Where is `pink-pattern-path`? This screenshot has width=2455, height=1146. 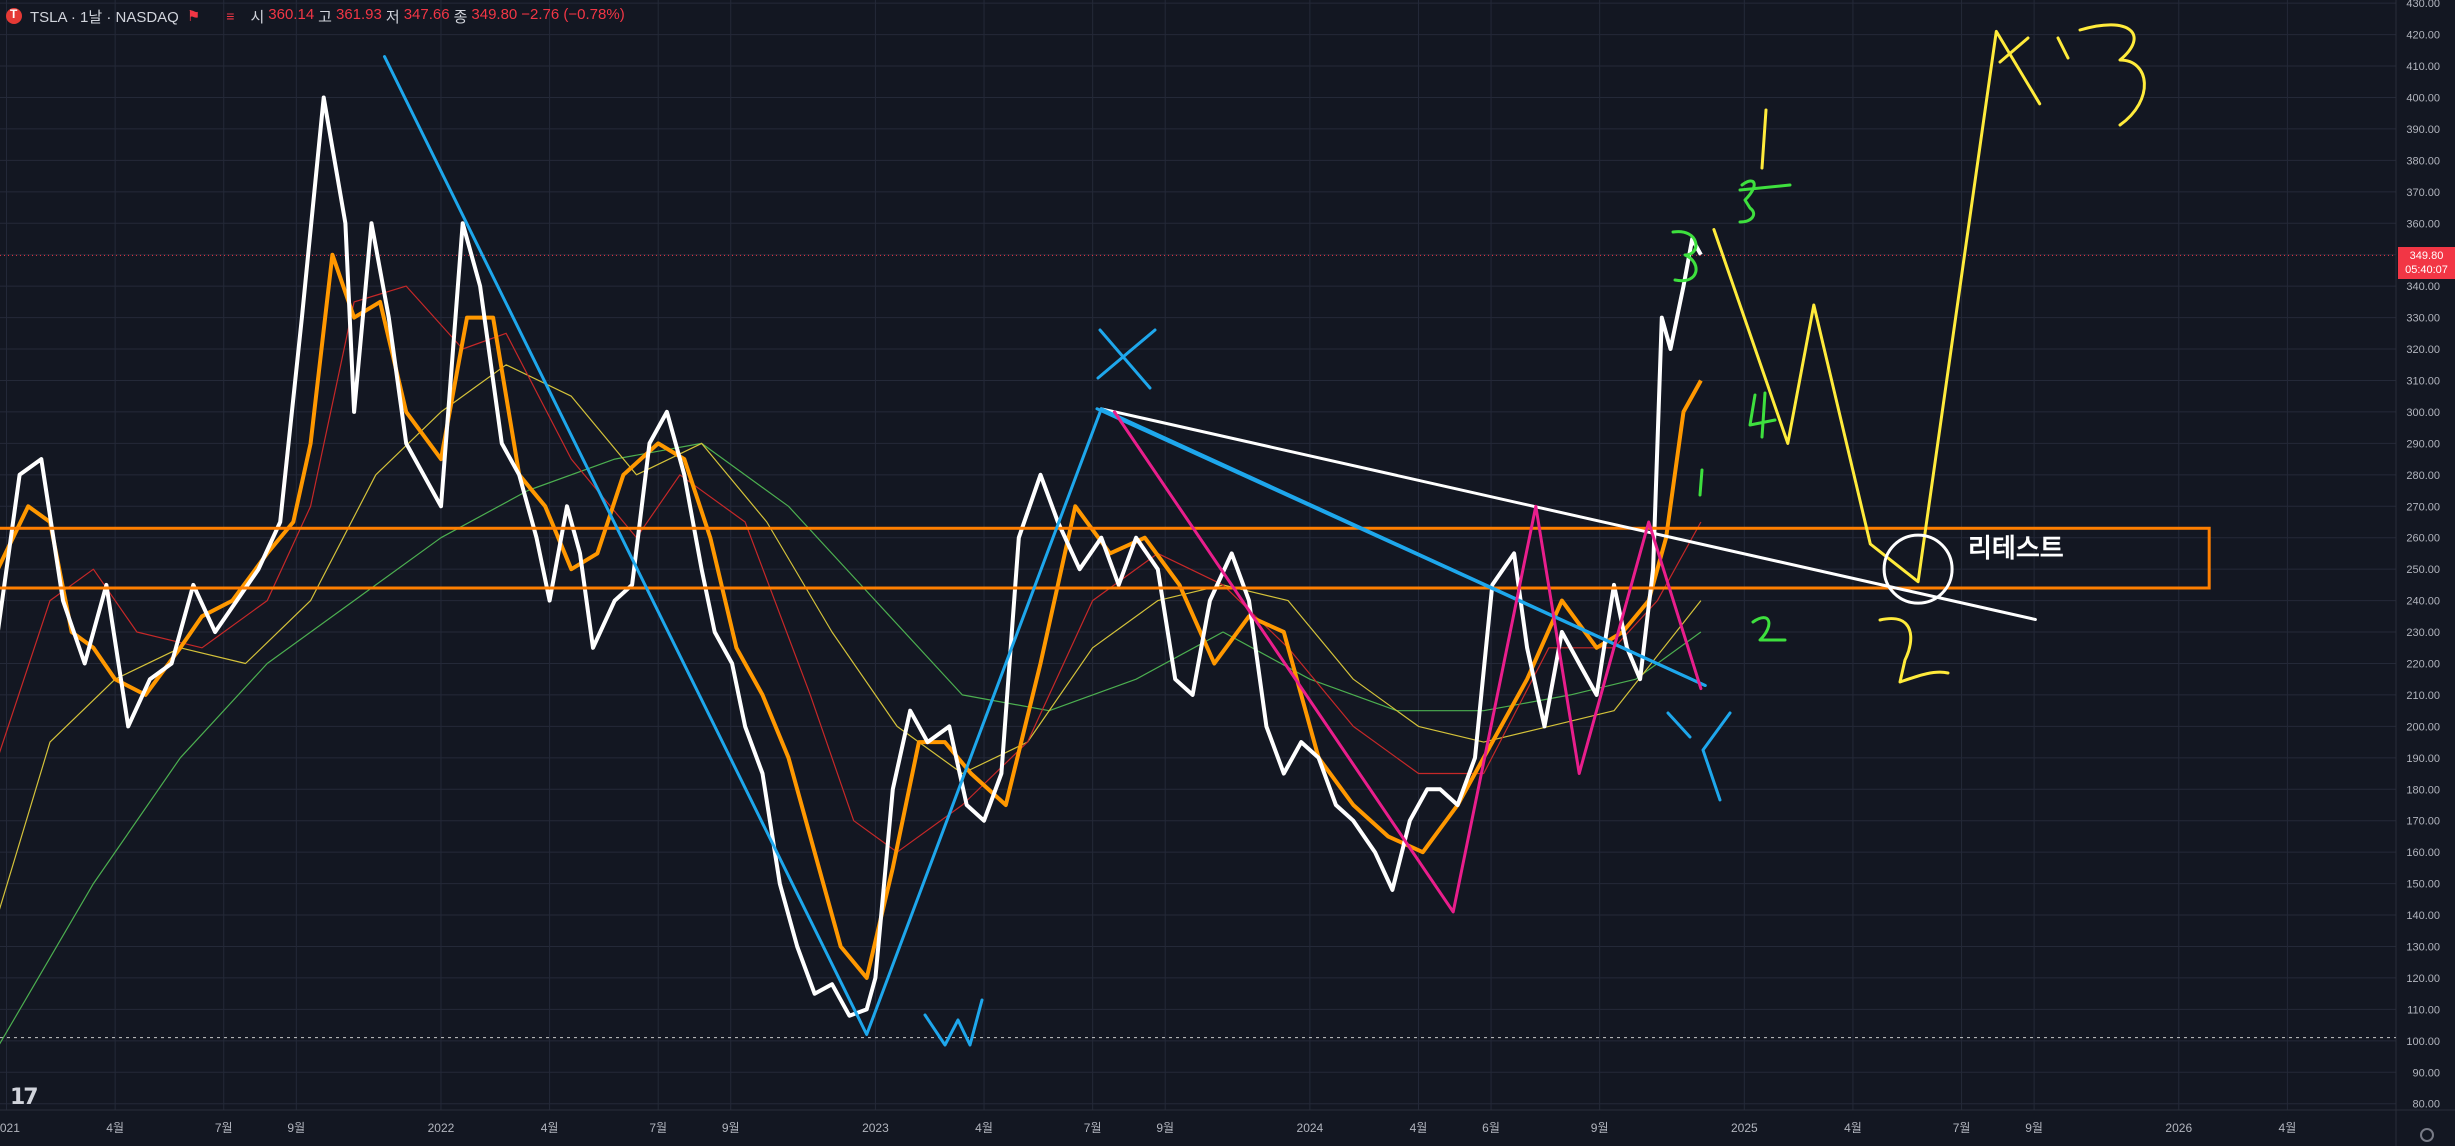 pink-pattern-path is located at coordinates (1407, 662).